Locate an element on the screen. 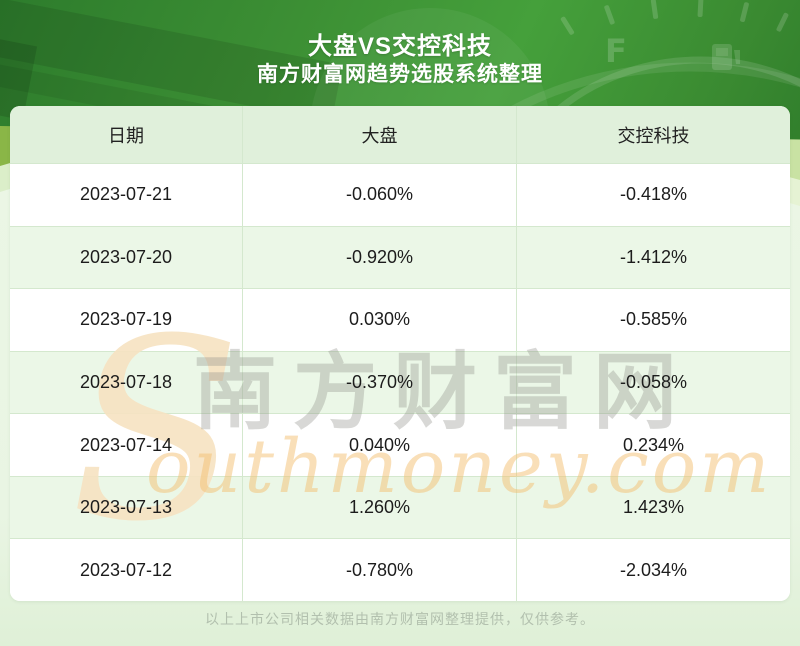 This screenshot has width=800, height=646. cell-date: 2023-07-13 is located at coordinates (126, 507).